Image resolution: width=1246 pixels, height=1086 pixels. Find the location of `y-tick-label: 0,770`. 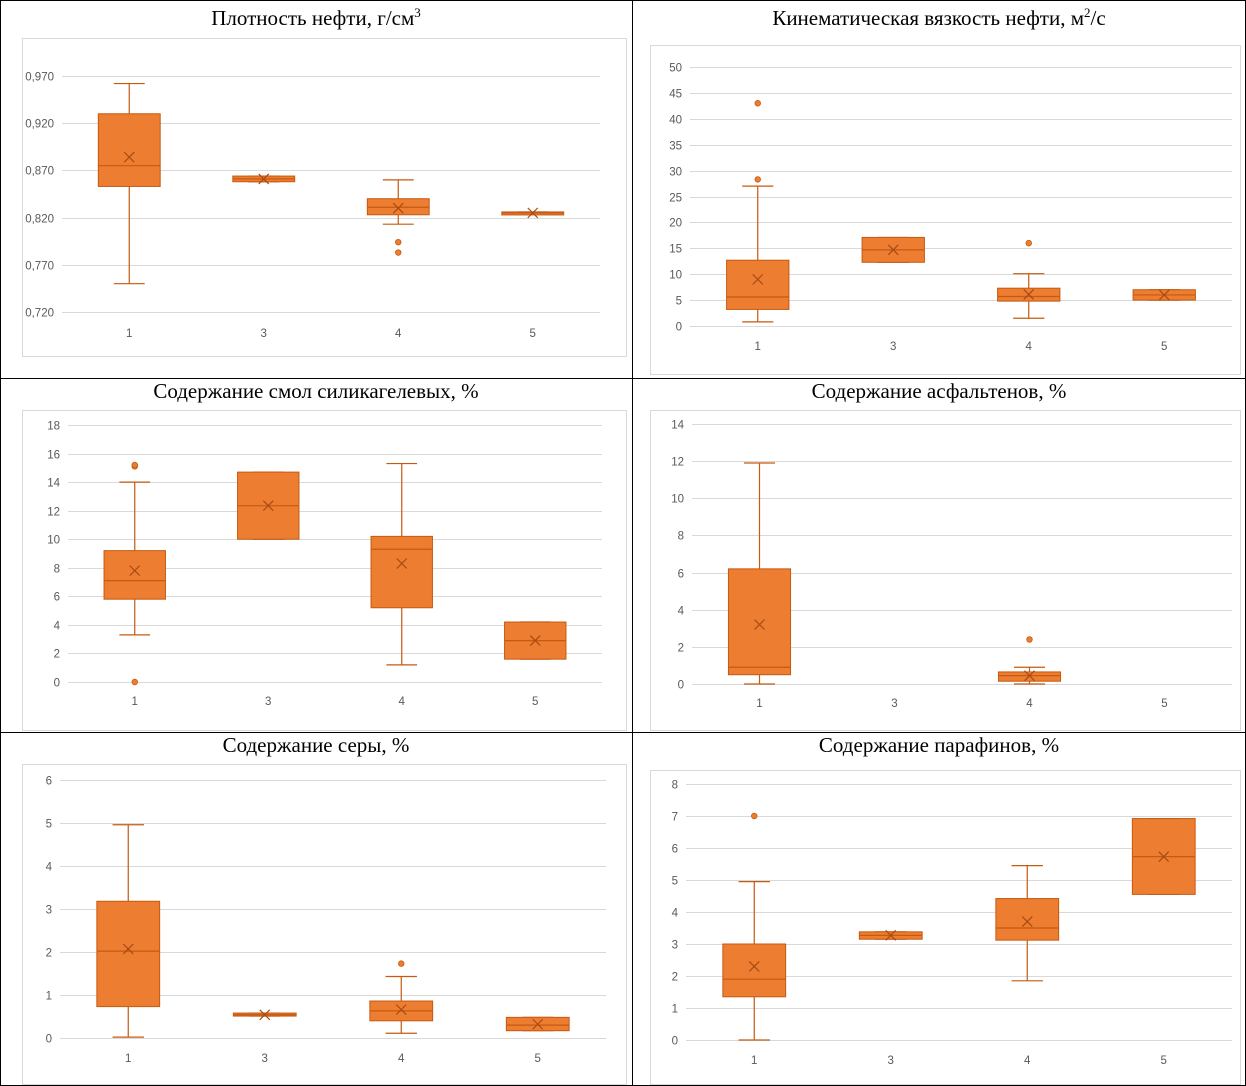

y-tick-label: 0,770 is located at coordinates (39, 267).